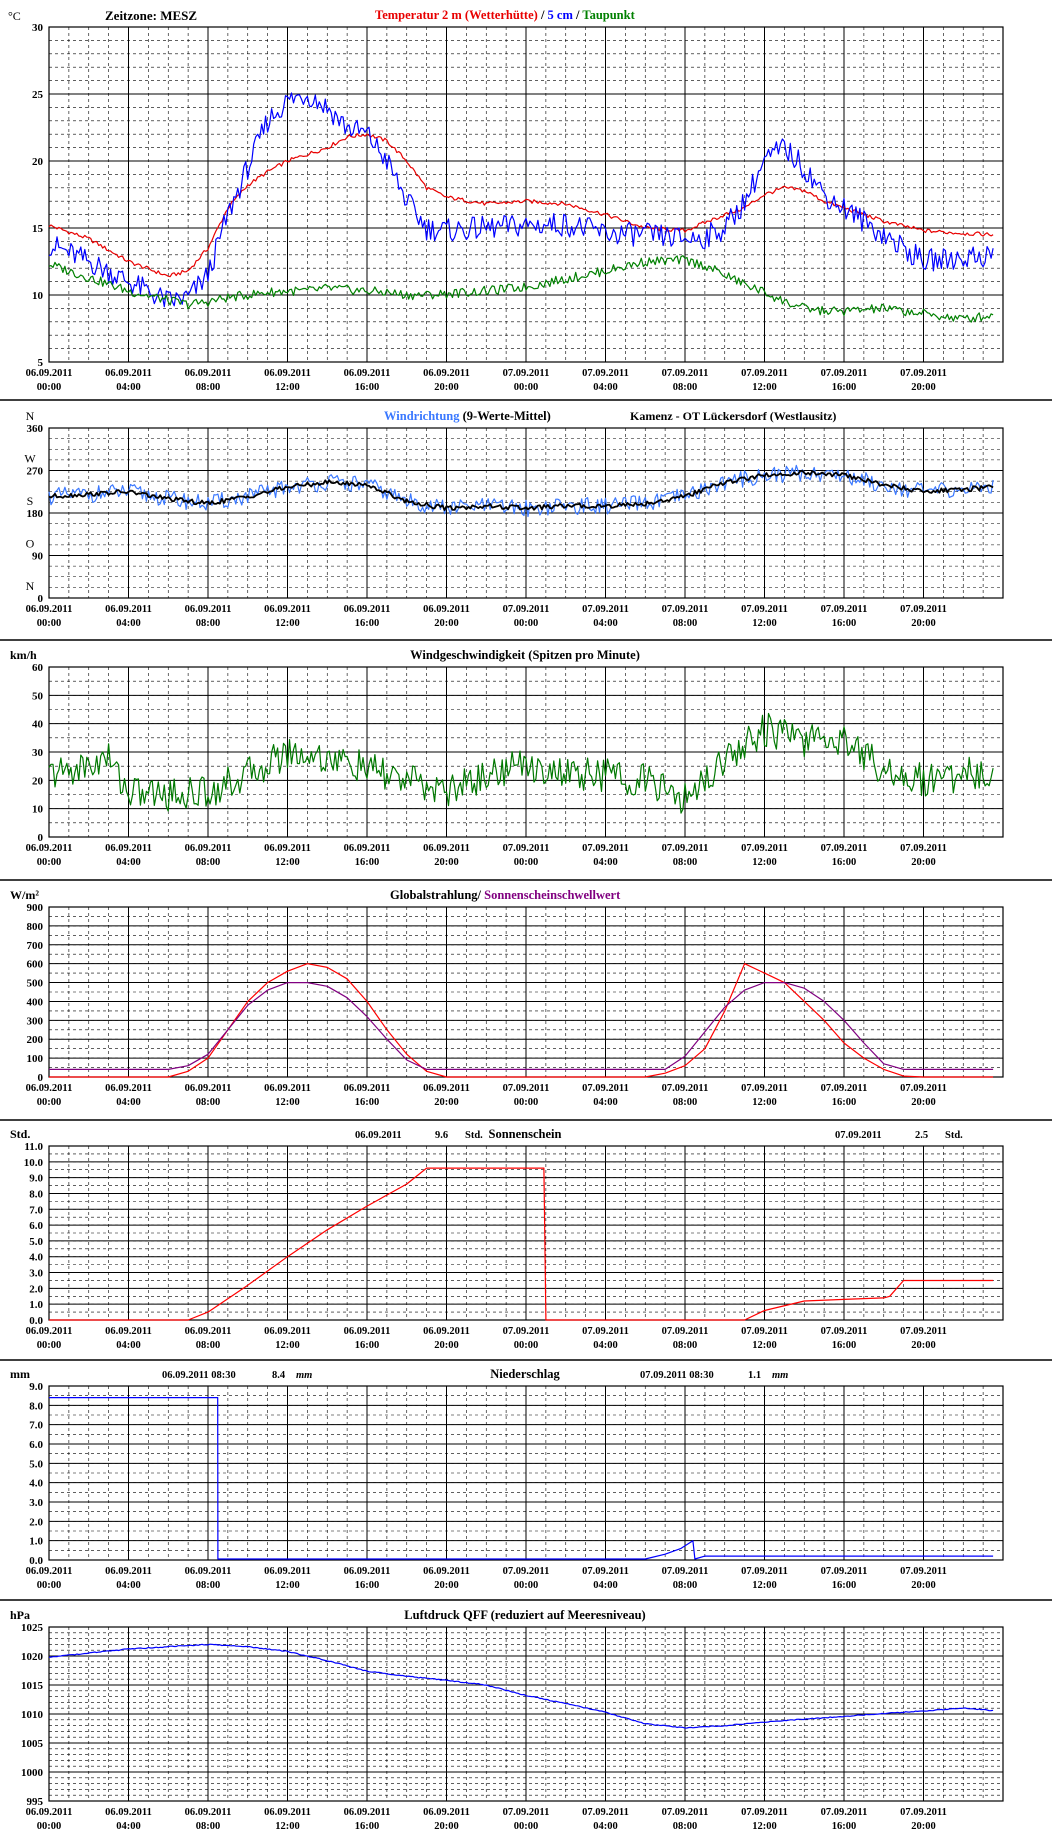  What do you see at coordinates (921, 1135) in the screenshot?
I see `annotation-value: 2.5` at bounding box center [921, 1135].